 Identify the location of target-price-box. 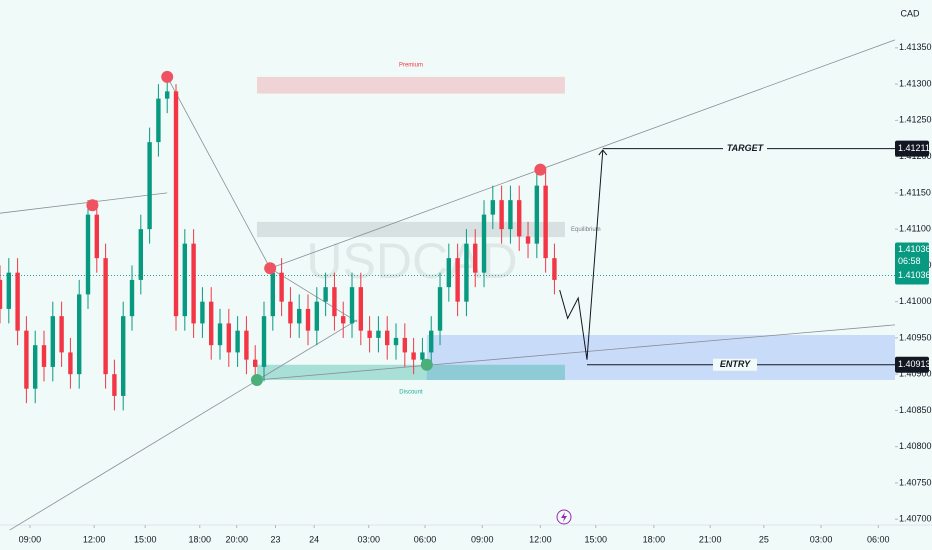
(912, 148).